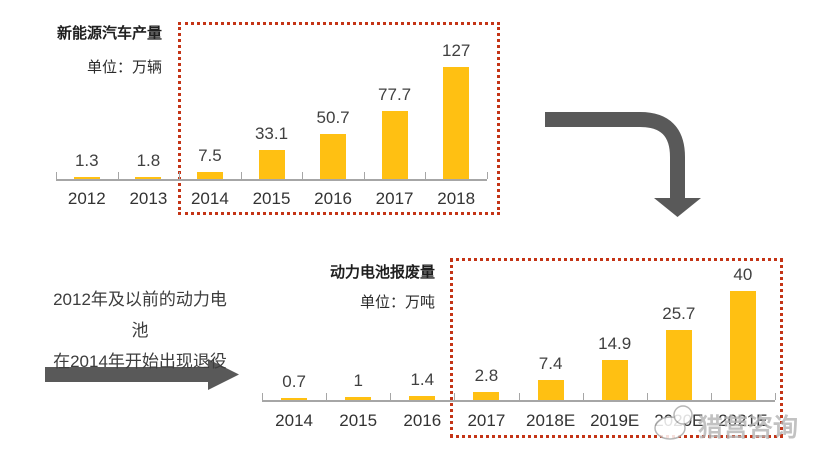 This screenshot has width=818, height=463. Describe the element at coordinates (271, 133) in the screenshot. I see `value-label-2015: 33.1` at that location.